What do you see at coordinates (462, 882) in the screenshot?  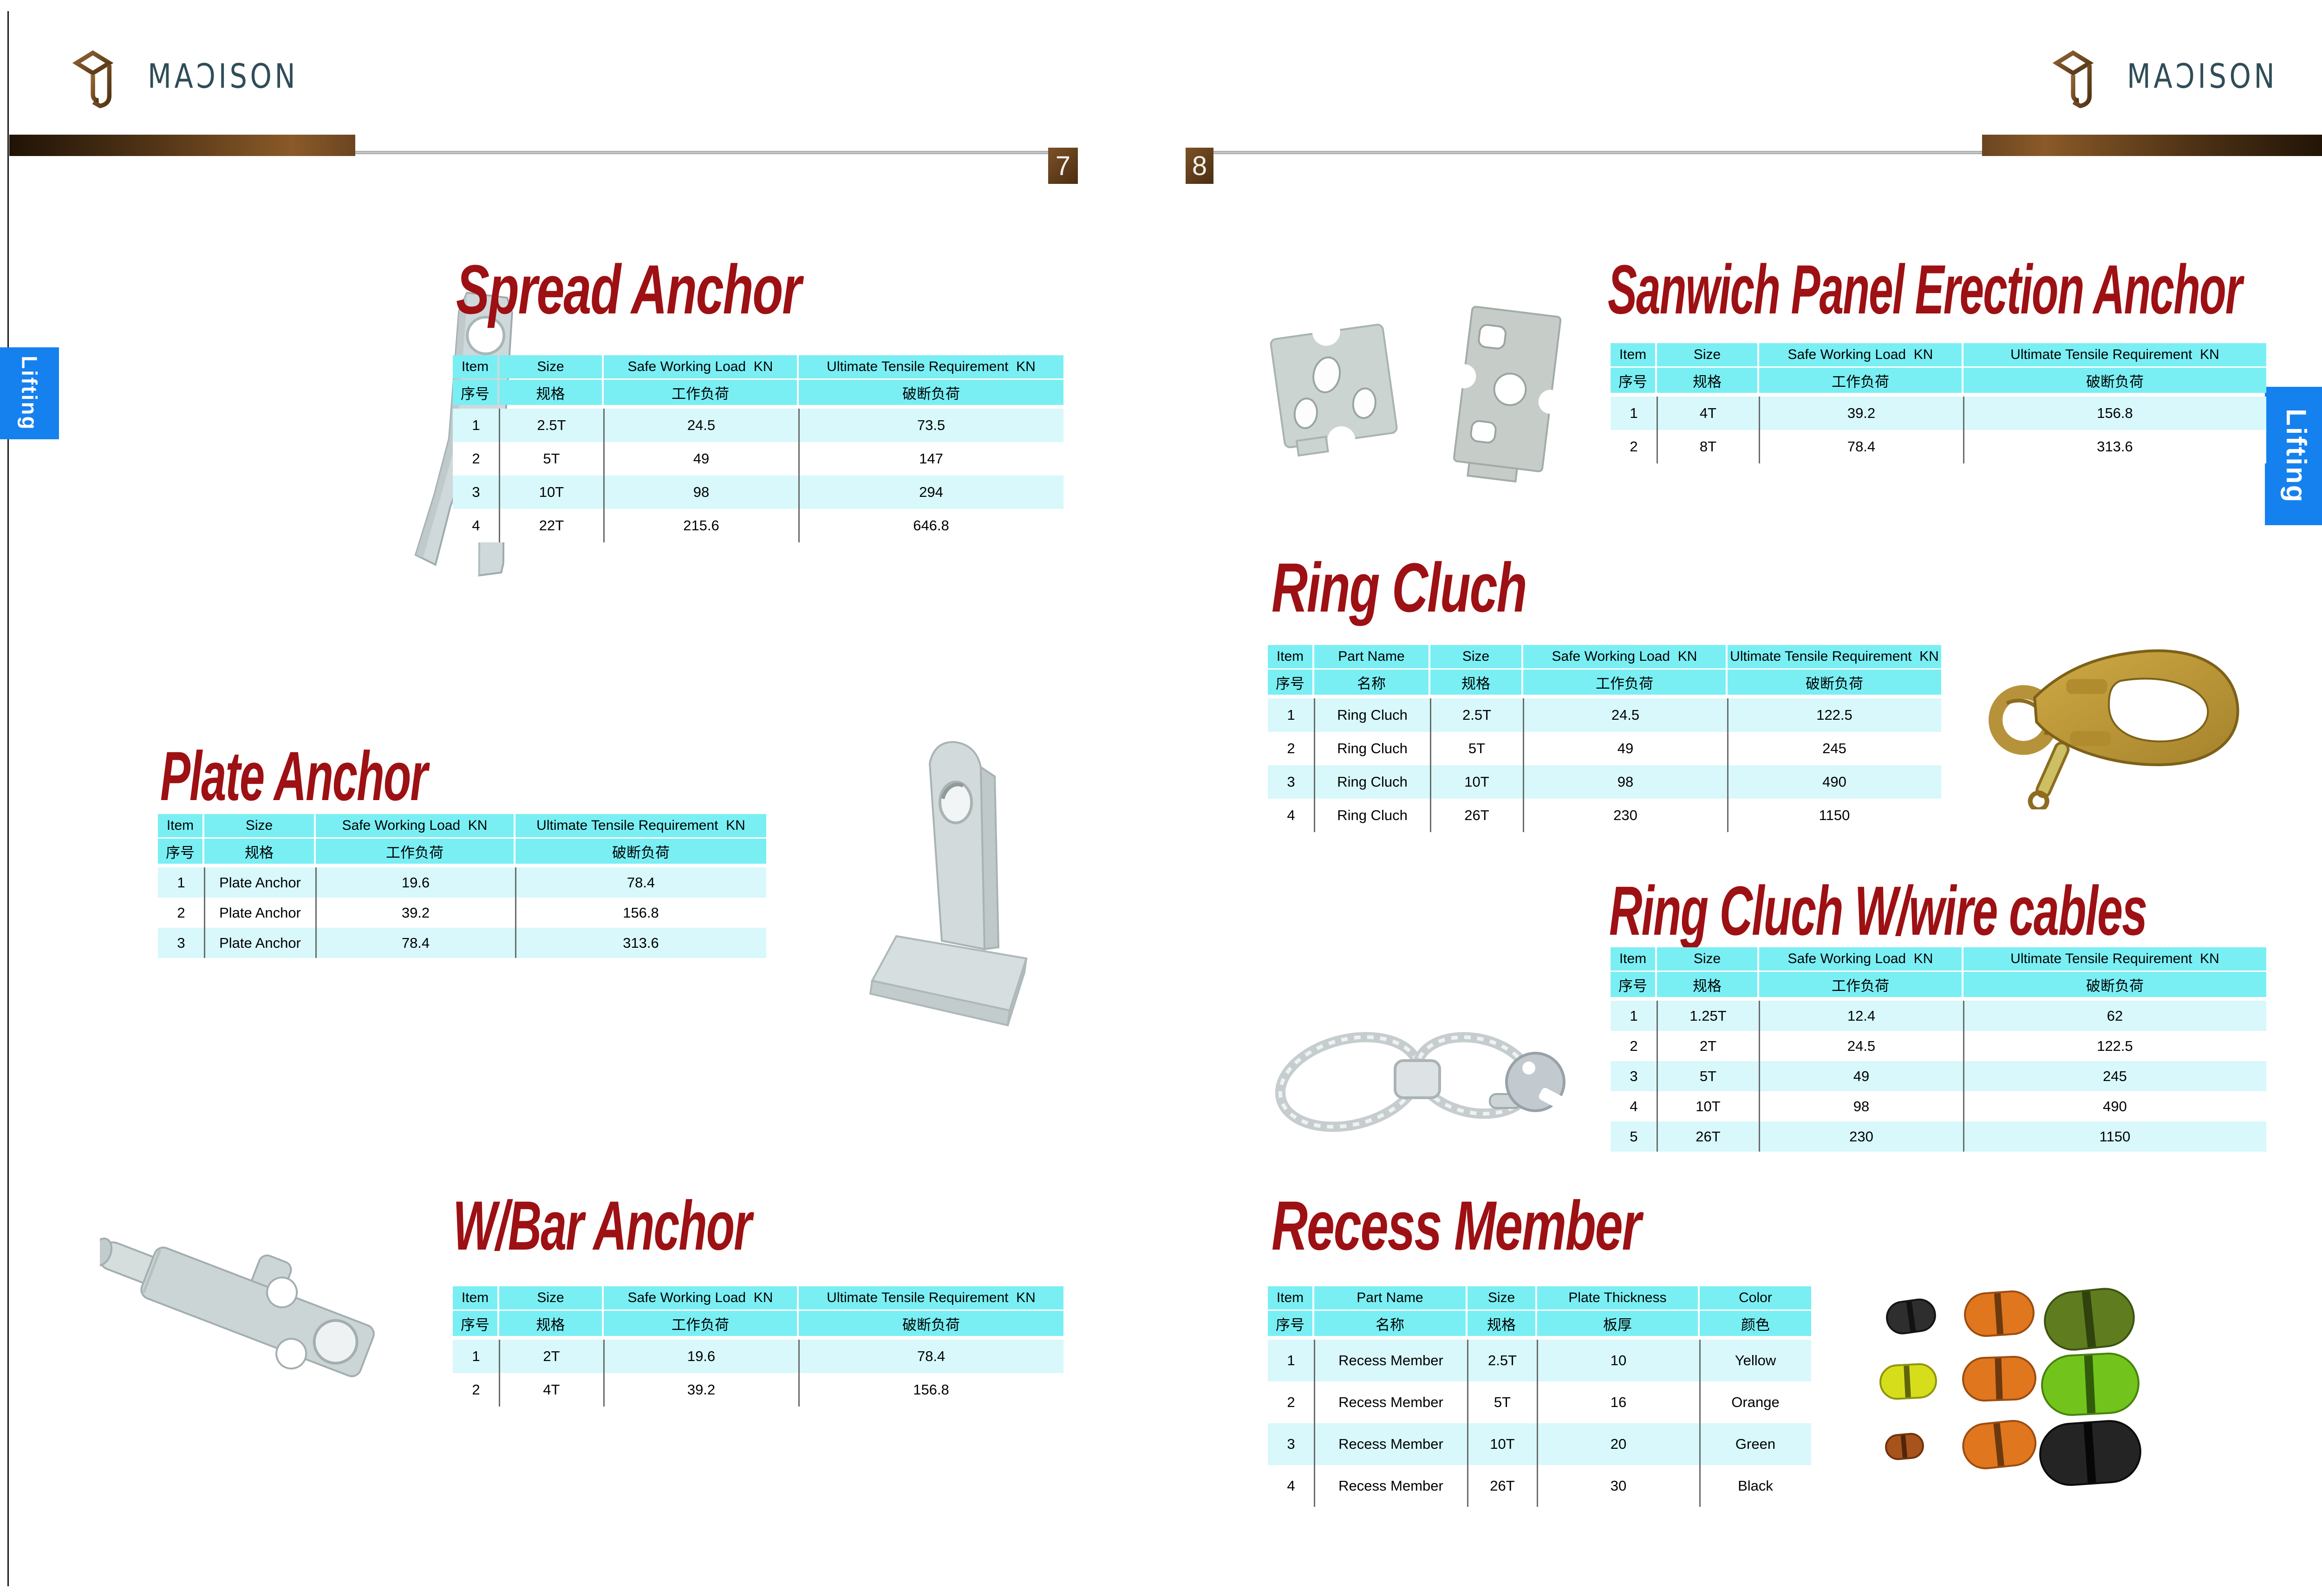 I see `table-row: 1 Plate Anchor 19.6 78.4` at bounding box center [462, 882].